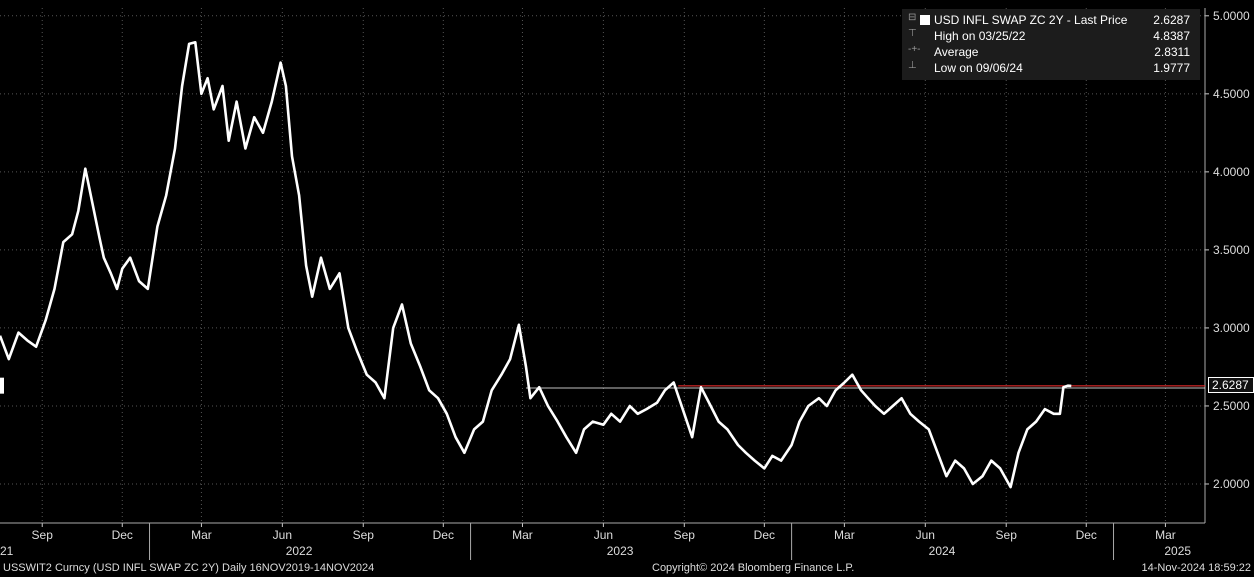 The image size is (1254, 577). Describe the element at coordinates (1031, 20) in the screenshot. I see `legend-series-name: USD INFL SWAP ZC 2Y - Last Price` at that location.